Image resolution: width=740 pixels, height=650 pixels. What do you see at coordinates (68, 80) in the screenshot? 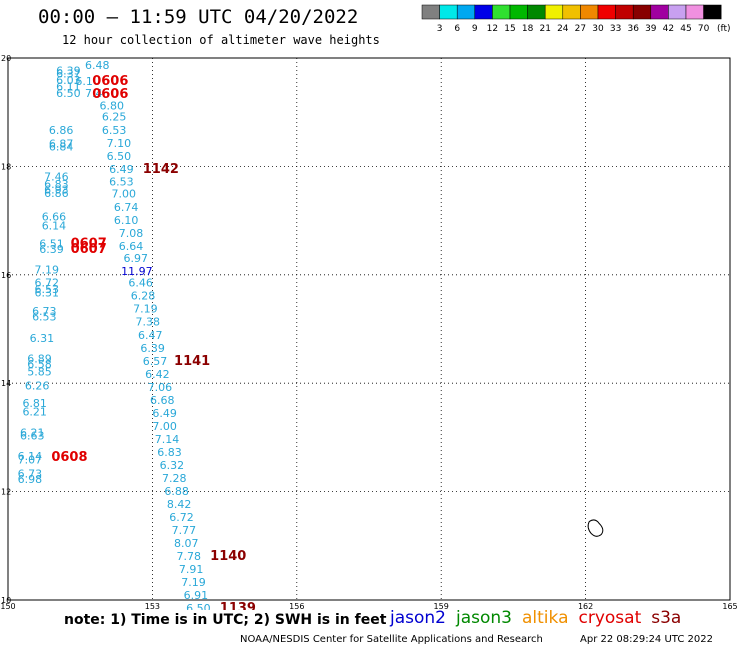
I see `wave-height-label: 6.03` at bounding box center [68, 80].